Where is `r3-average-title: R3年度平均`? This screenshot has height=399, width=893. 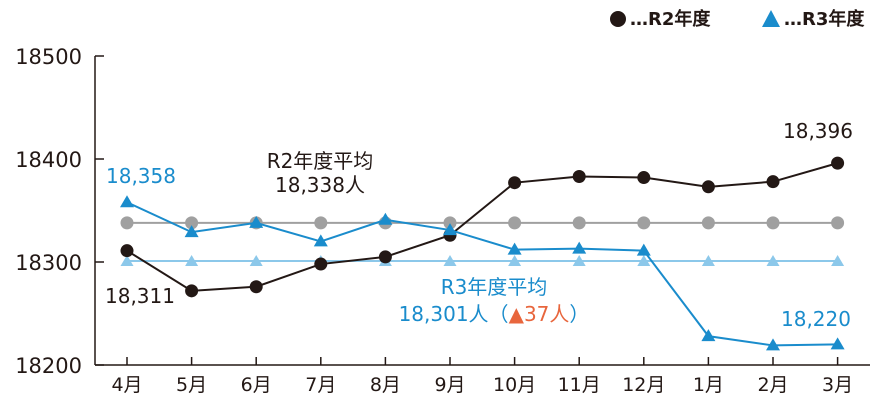
r3-average-title: R3年度平均 is located at coordinates (494, 287).